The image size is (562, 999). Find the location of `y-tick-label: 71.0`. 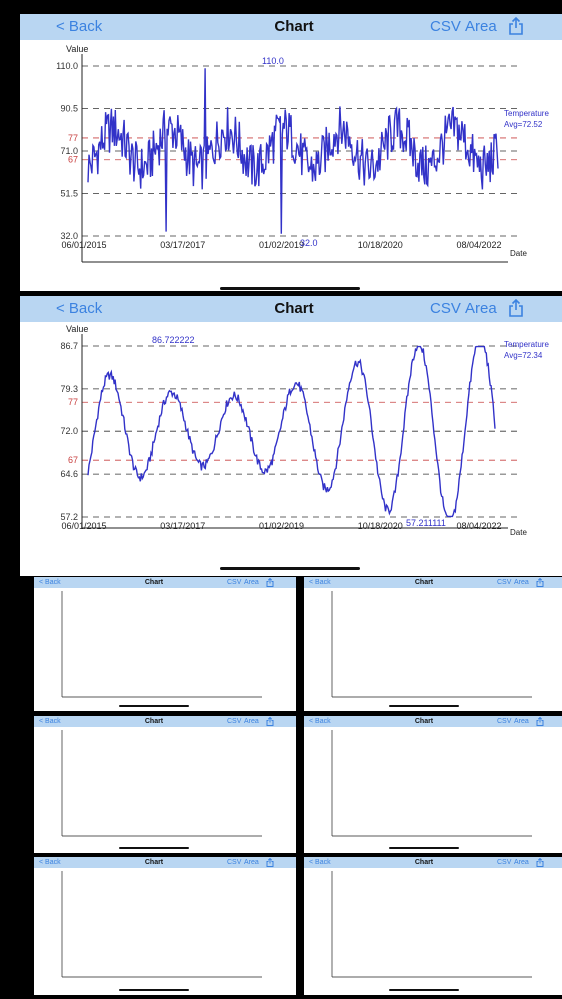

y-tick-label: 71.0 is located at coordinates (69, 151).